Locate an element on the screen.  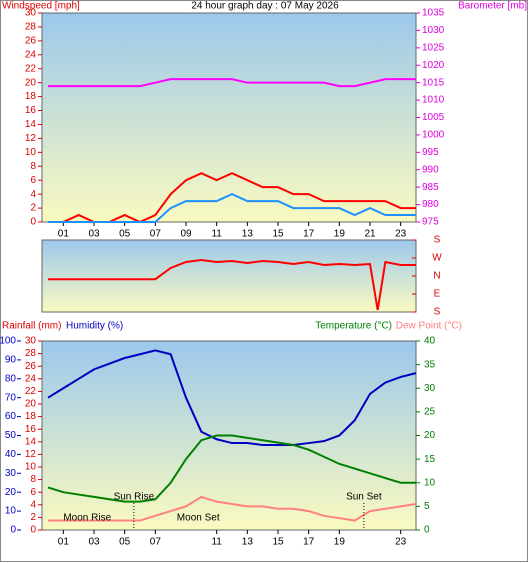
y-tick-label: 1010 is located at coordinates (433, 100).